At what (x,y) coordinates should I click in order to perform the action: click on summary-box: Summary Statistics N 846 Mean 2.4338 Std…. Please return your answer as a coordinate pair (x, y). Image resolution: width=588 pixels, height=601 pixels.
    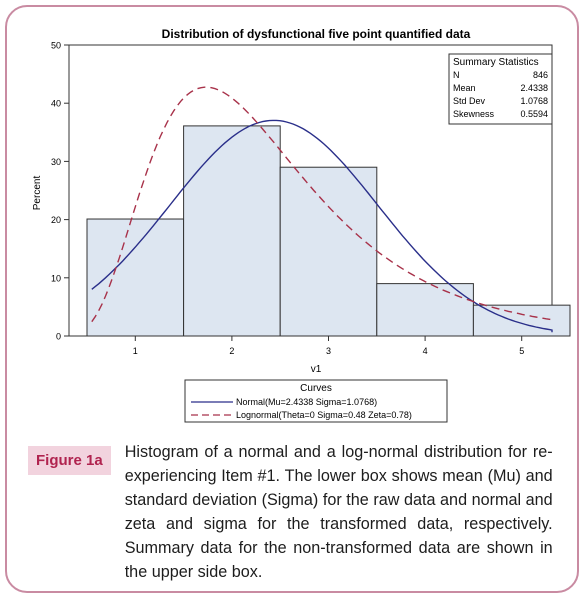
    Looking at the image, I should click on (500, 89).